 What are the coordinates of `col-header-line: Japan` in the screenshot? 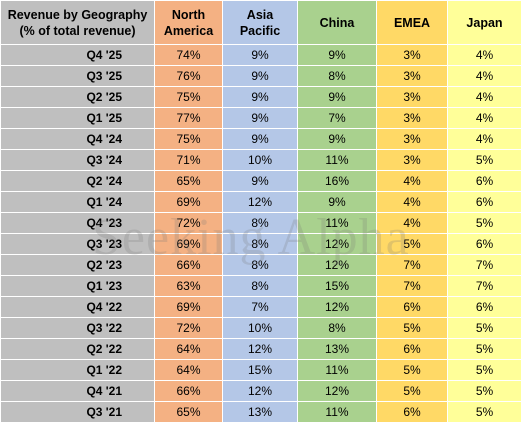 It's located at (484, 23).